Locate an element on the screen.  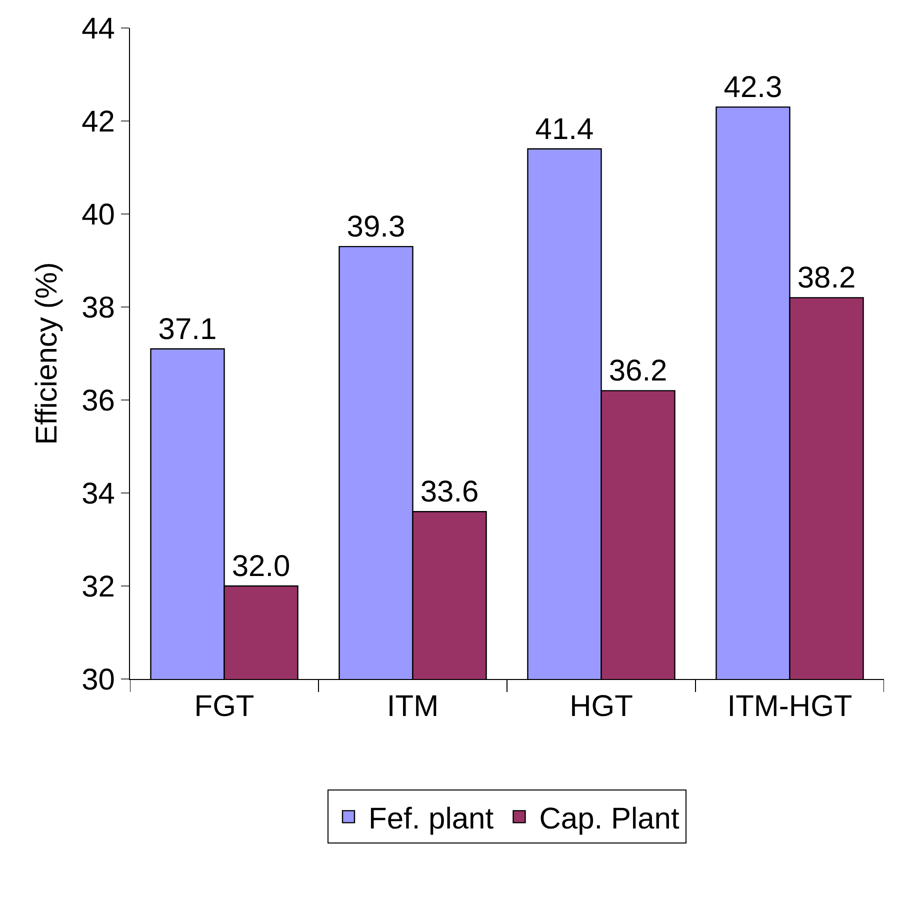
legend-label: Fef. plant is located at coordinates (431, 819).